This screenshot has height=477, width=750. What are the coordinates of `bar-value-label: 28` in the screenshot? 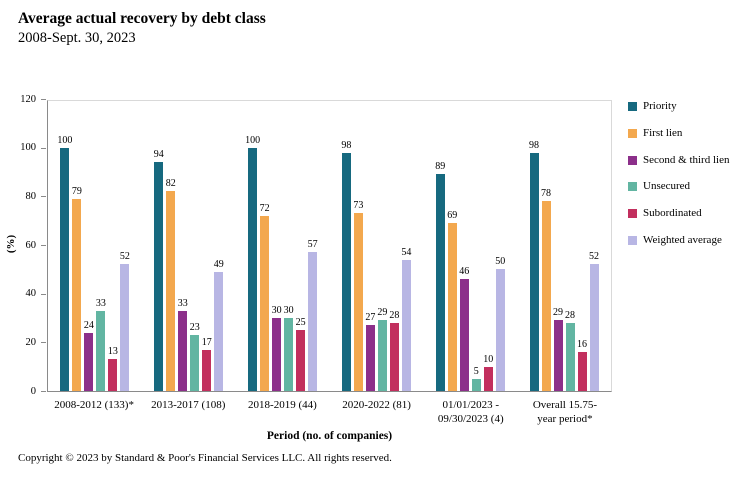 It's located at (394, 315).